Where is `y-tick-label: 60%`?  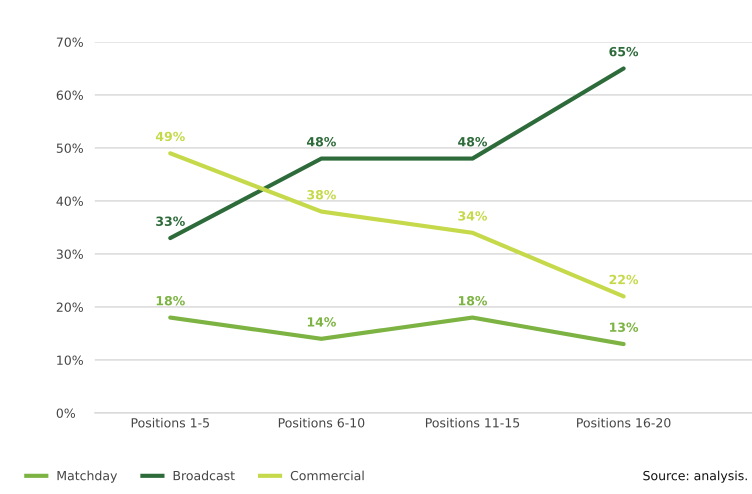
y-tick-label: 60% is located at coordinates (69, 95).